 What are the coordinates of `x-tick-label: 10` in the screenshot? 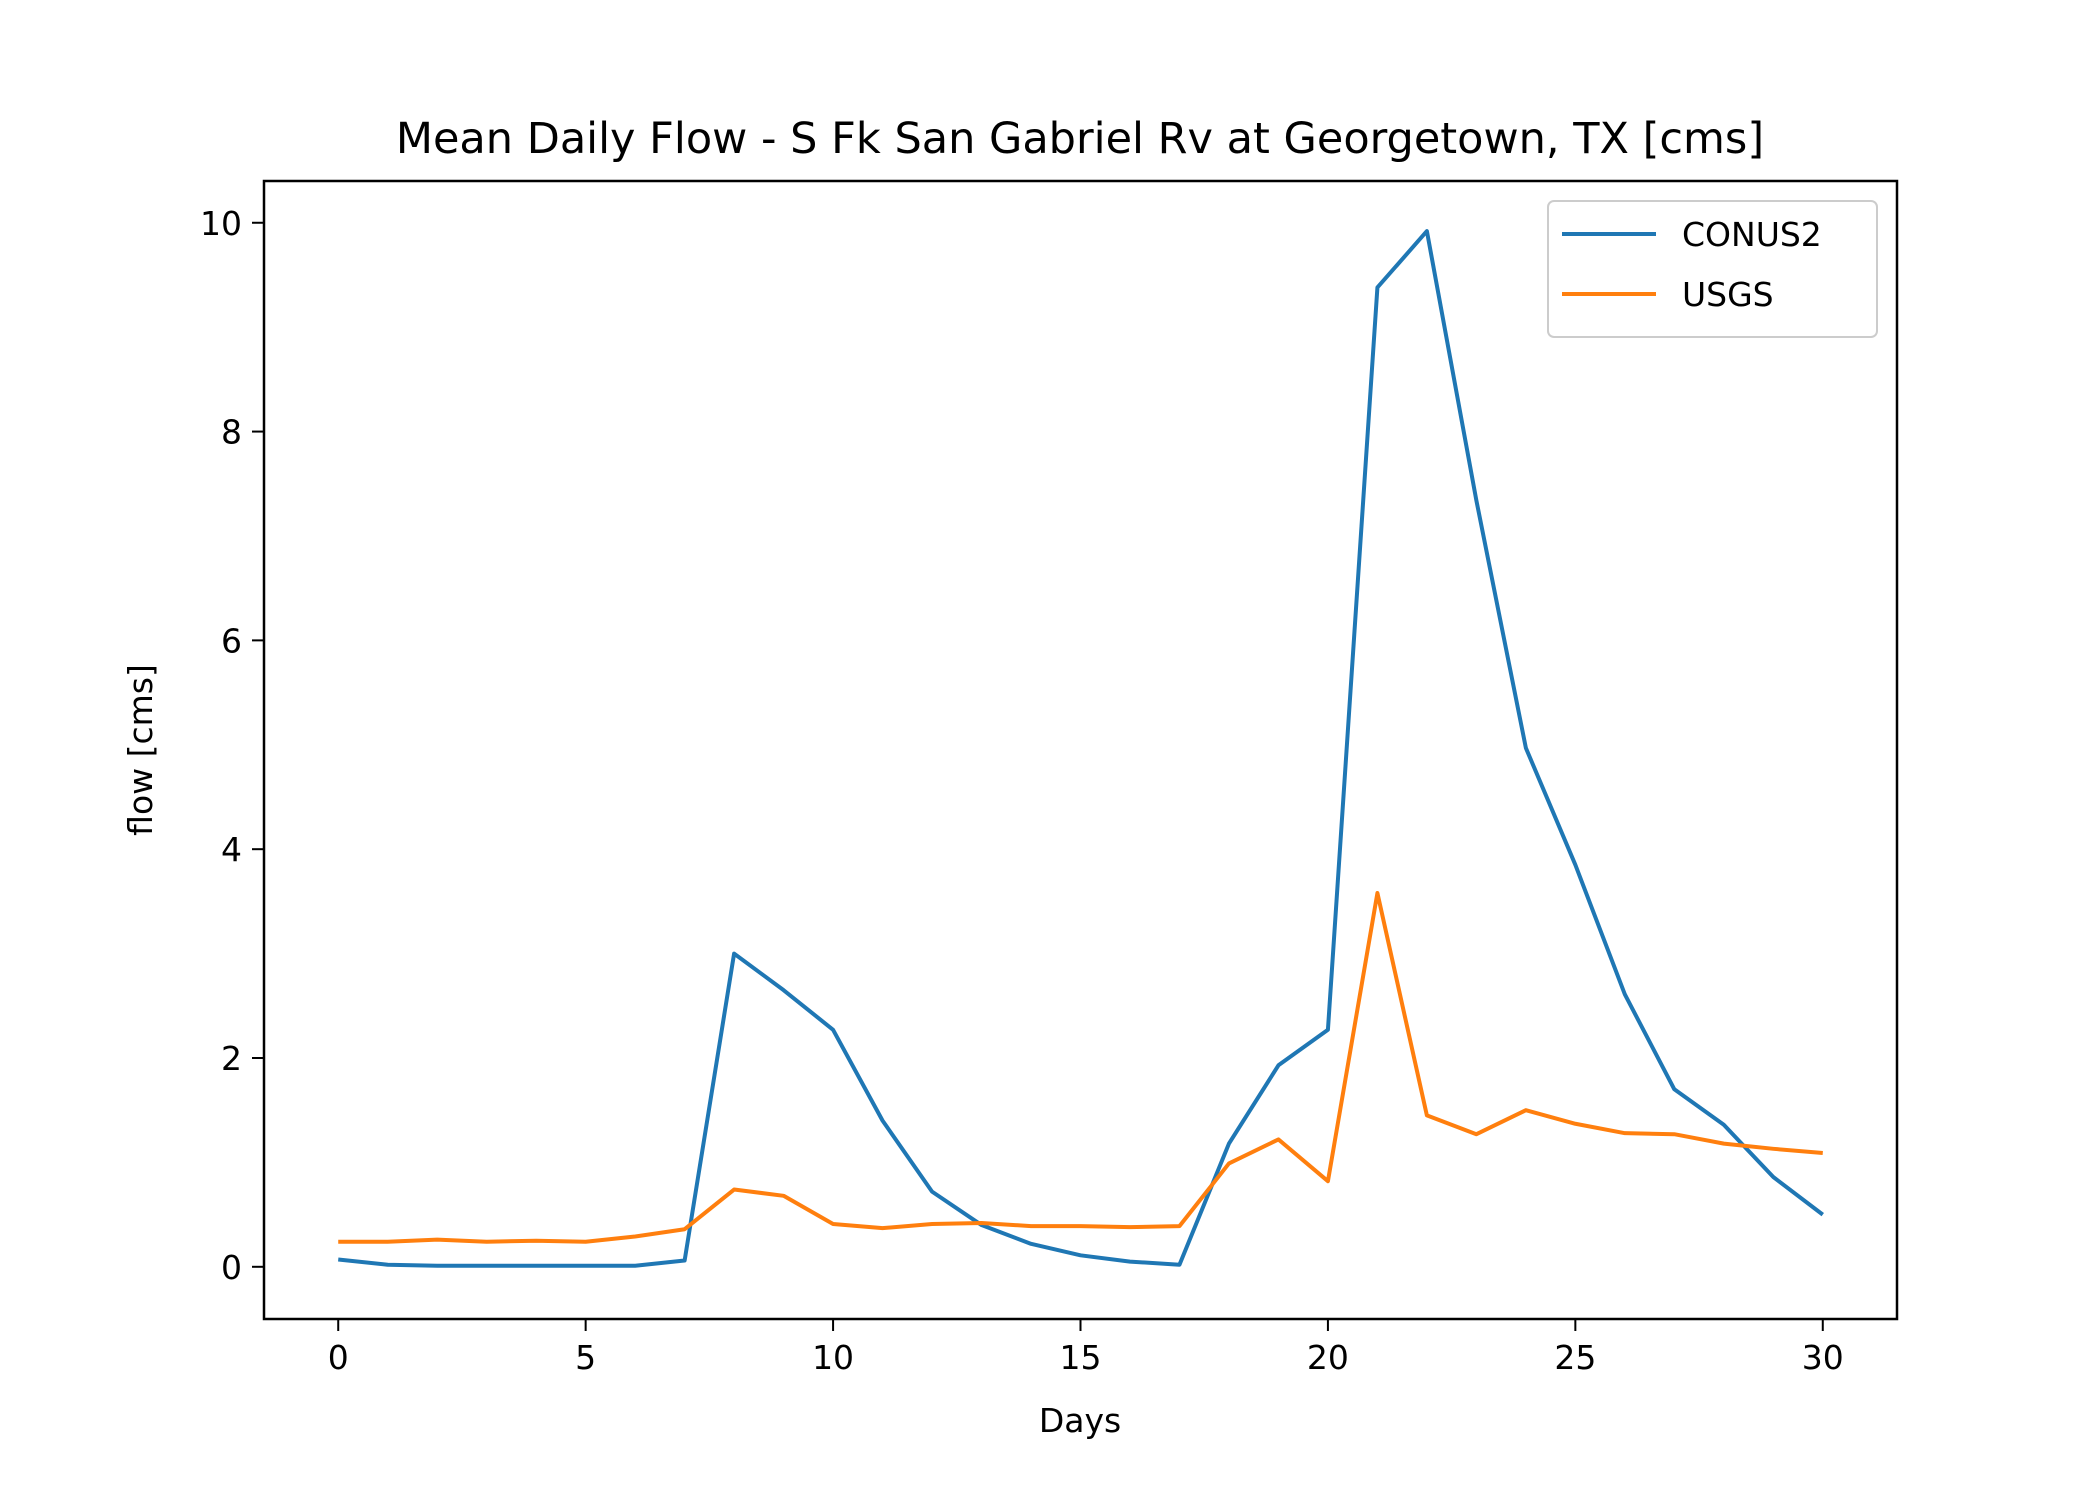 It's located at (833, 1357).